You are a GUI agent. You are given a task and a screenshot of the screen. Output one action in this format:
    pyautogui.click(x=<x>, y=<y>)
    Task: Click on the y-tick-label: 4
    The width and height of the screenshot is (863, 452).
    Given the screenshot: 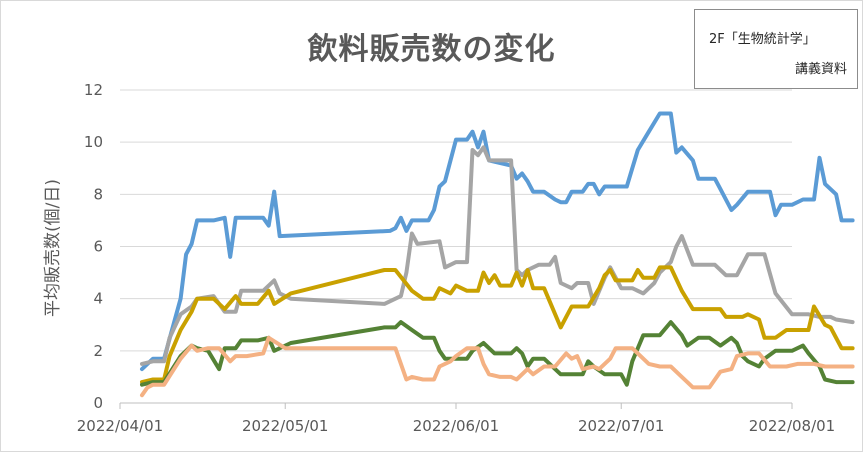 What is the action you would take?
    pyautogui.click(x=98, y=299)
    